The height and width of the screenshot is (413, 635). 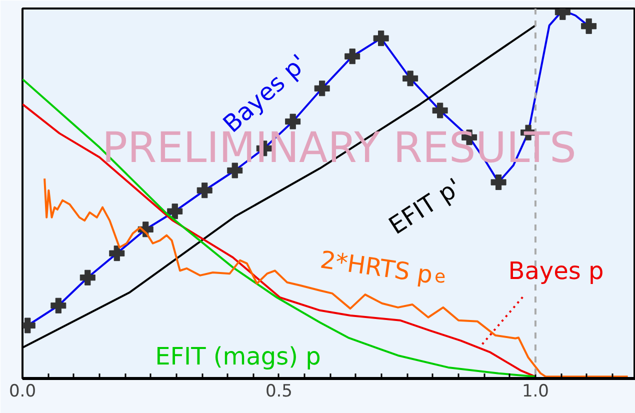 What do you see at coordinates (382, 268) in the screenshot?
I see `text: 2*HRTS pe` at bounding box center [382, 268].